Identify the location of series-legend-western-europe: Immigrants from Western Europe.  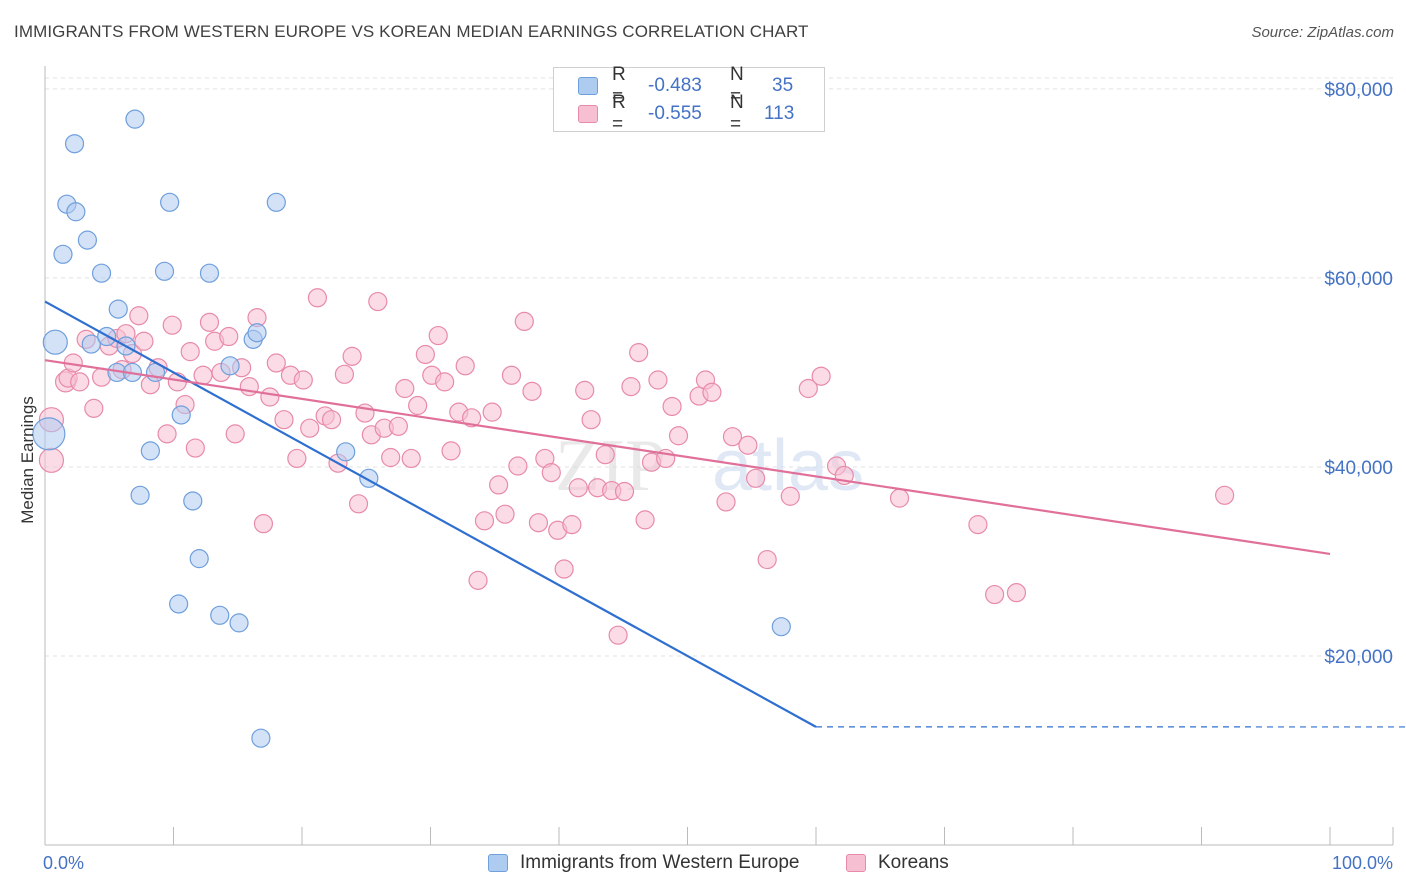
(643, 863).